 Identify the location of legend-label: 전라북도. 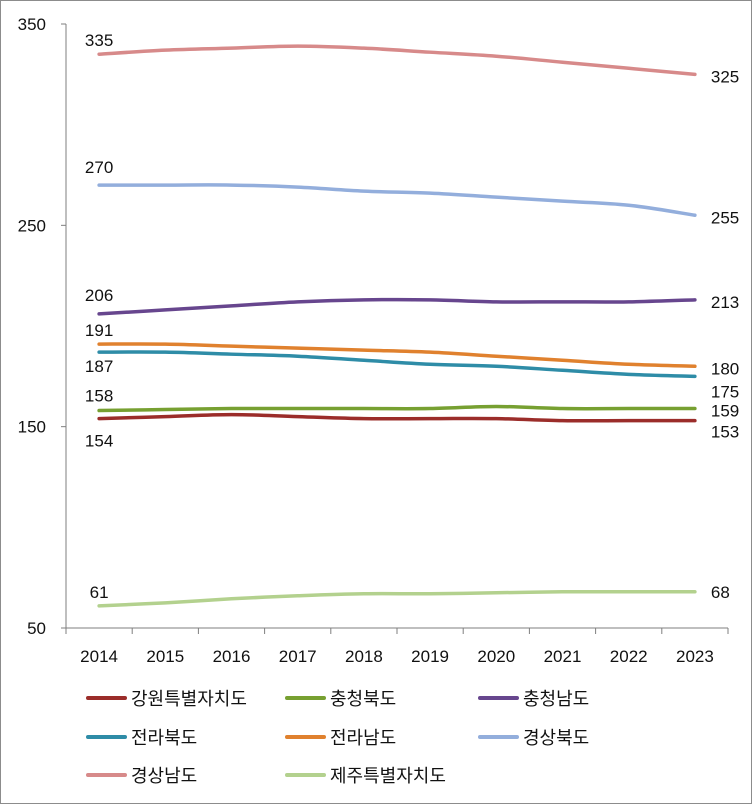
(164, 738).